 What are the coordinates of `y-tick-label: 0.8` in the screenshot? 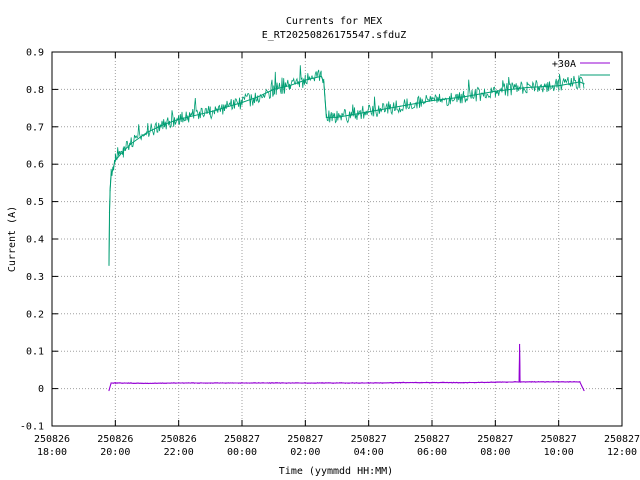 It's located at (35, 90).